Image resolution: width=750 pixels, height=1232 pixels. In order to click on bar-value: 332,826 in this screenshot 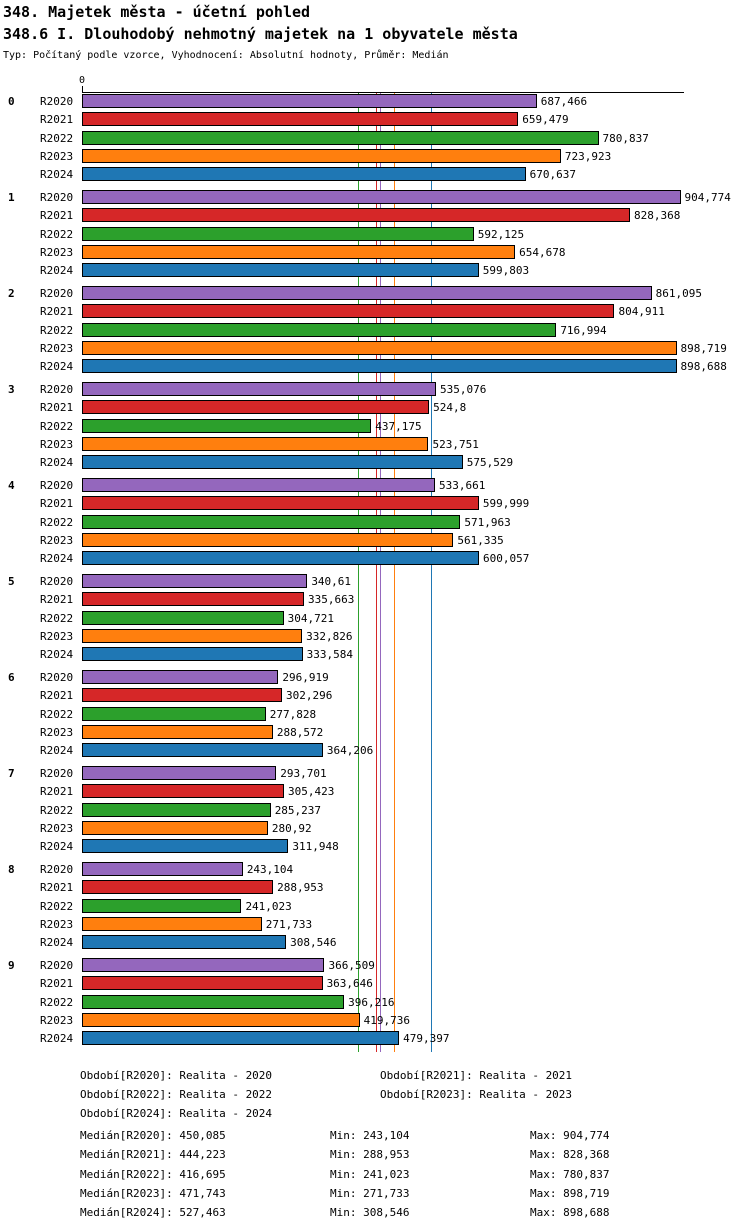, I will do `click(329, 636)`.